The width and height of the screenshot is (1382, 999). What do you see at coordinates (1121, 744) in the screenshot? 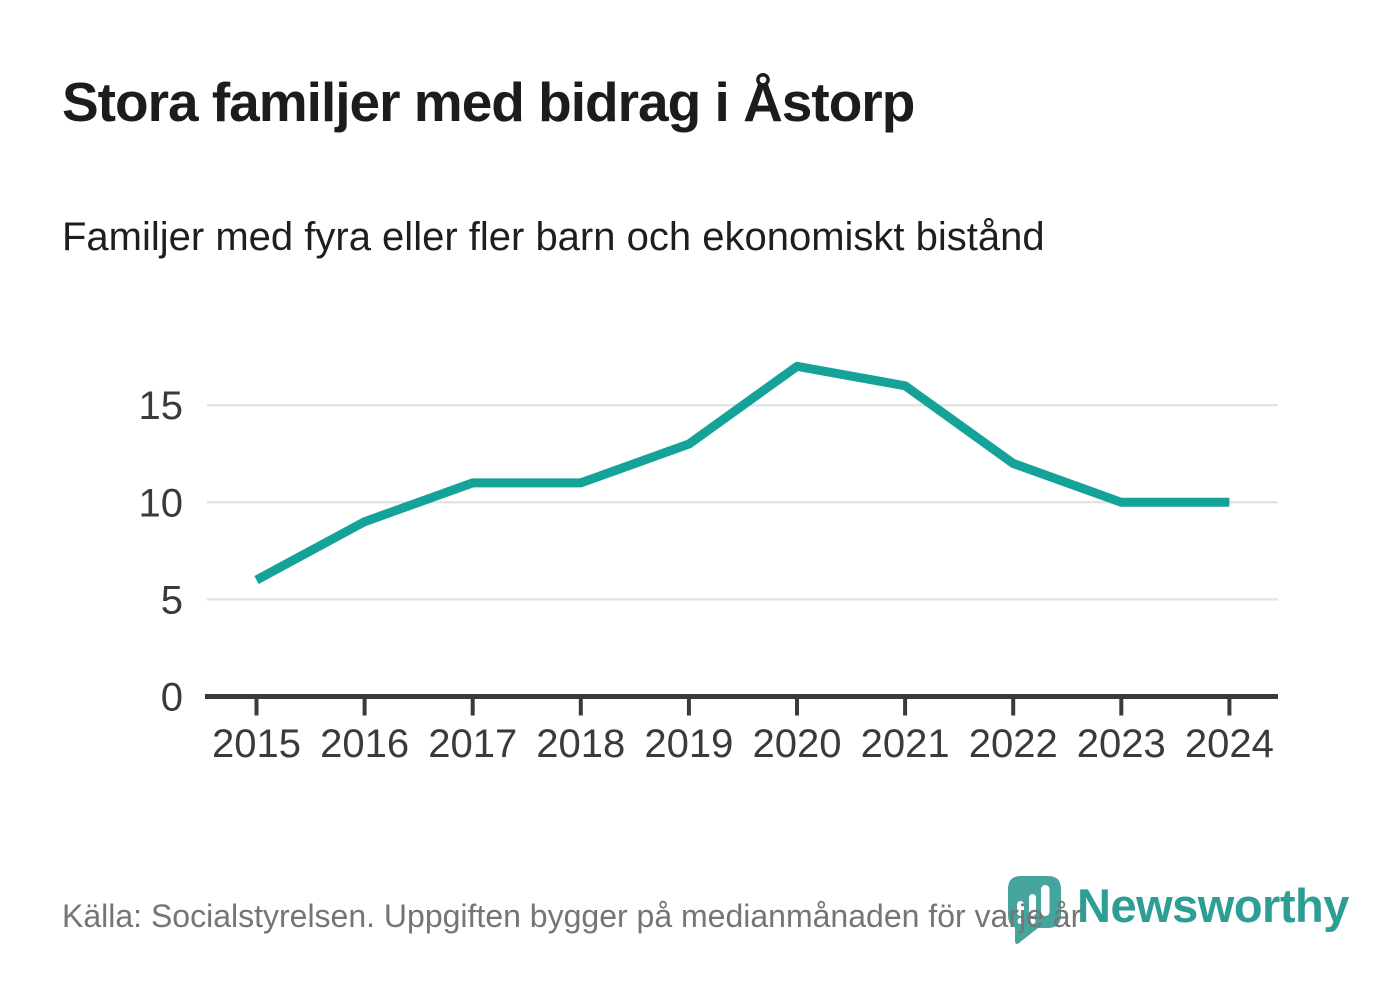
I see `x-tick-label: 2023` at bounding box center [1121, 744].